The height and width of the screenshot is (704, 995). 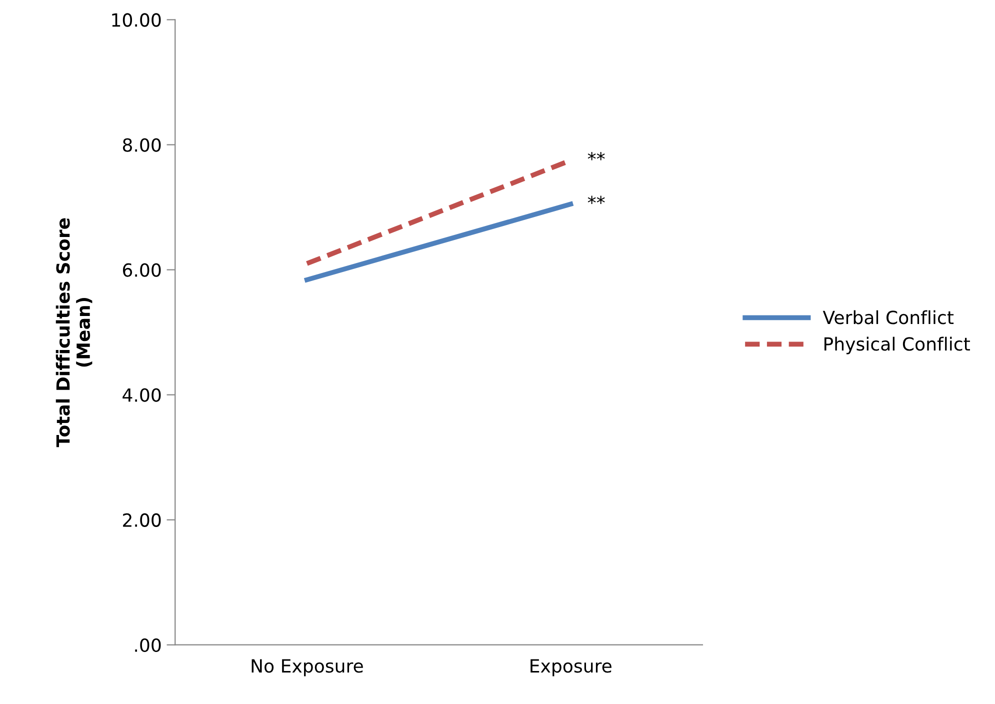 I want to click on legend-label: Physical Conflict, so click(x=897, y=345).